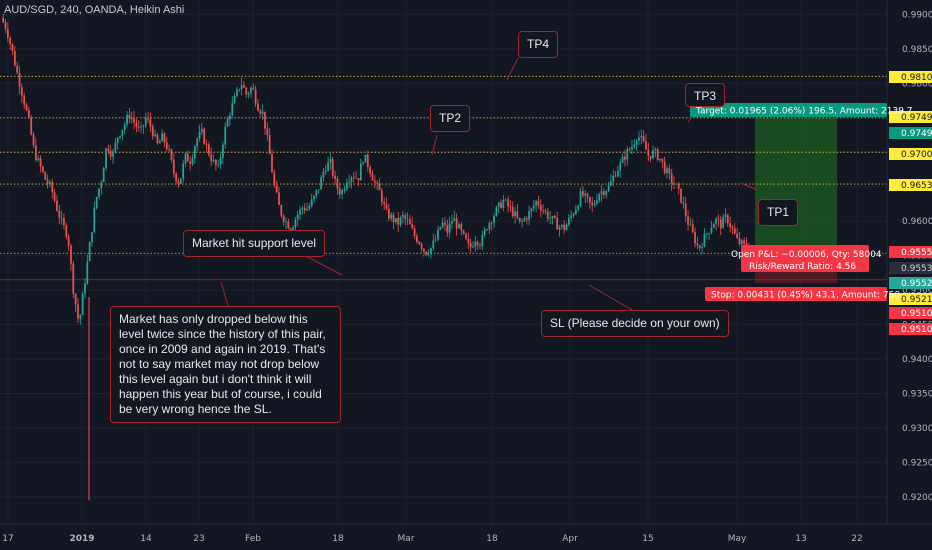  Describe the element at coordinates (450, 118) in the screenshot. I see `tp2-callout: TP2` at that location.